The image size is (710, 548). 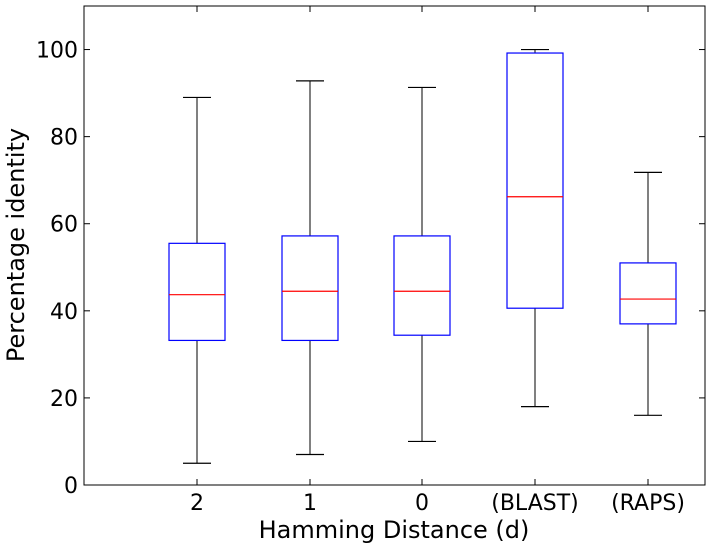 I want to click on x-axis-label: Hamming Distance (d), so click(x=394, y=529).